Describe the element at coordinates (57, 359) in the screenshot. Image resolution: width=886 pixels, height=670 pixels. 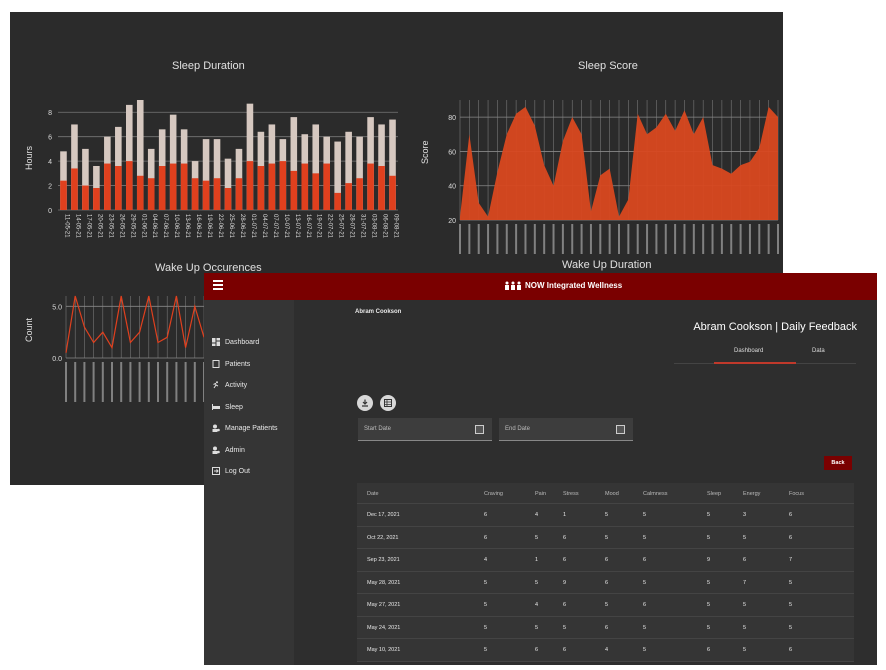
I see `y-tick-label: 0.0` at that location.